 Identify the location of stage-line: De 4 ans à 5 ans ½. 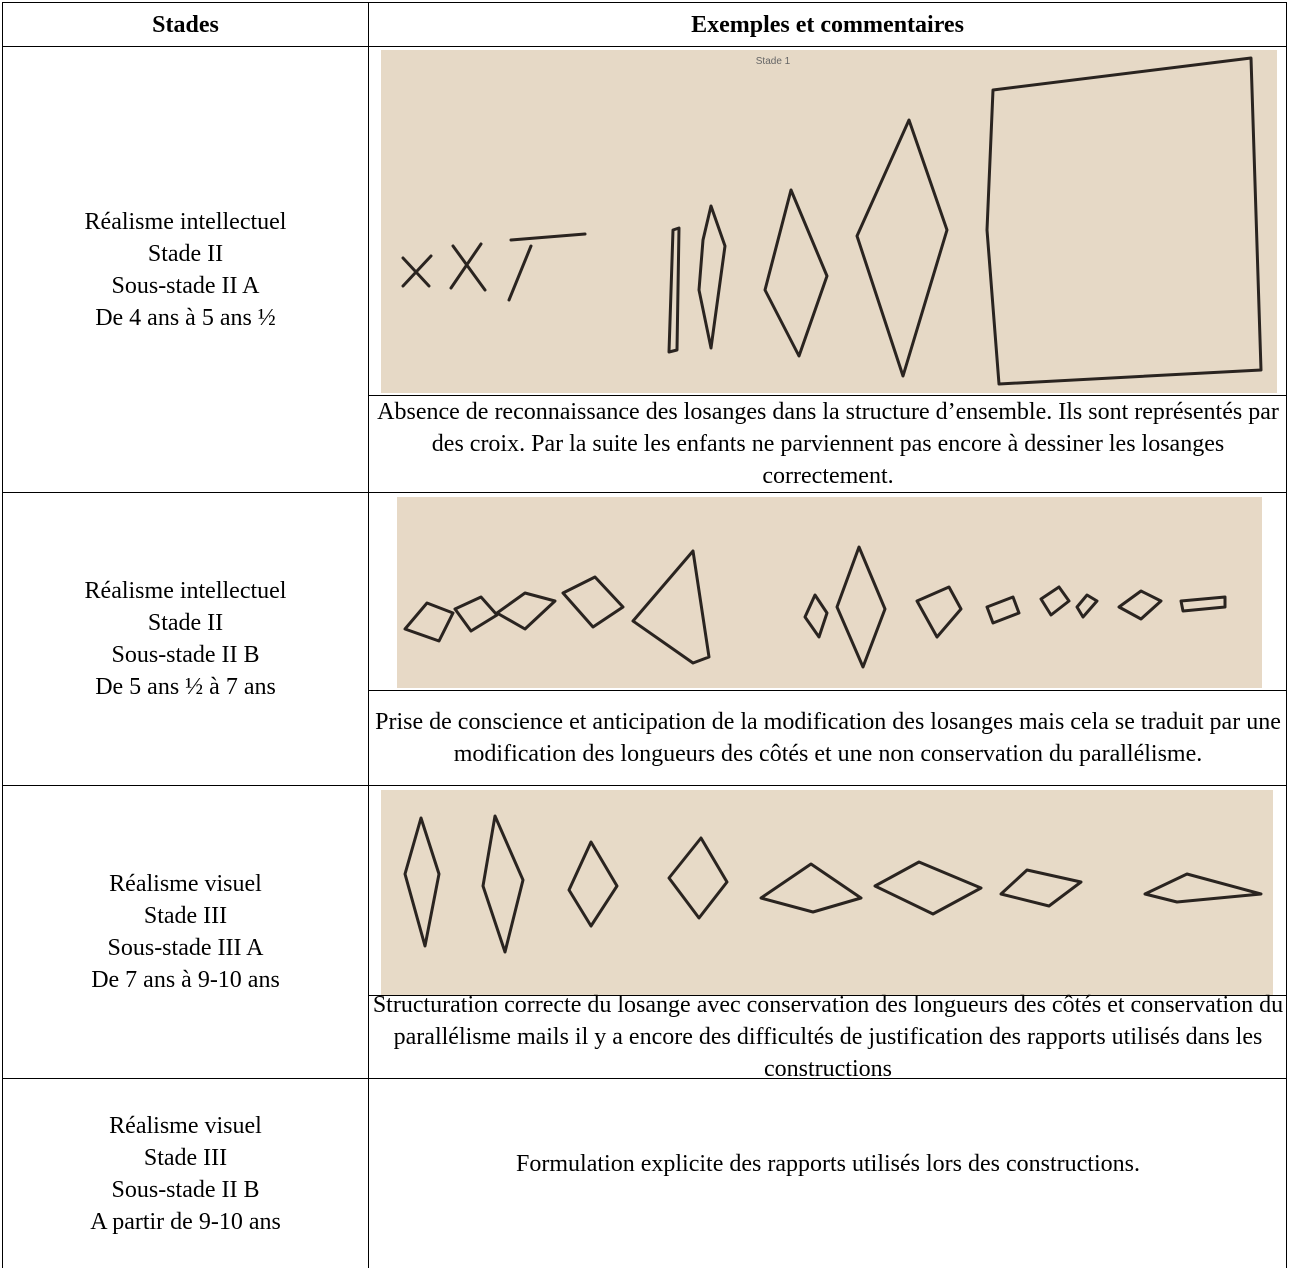
(185, 317).